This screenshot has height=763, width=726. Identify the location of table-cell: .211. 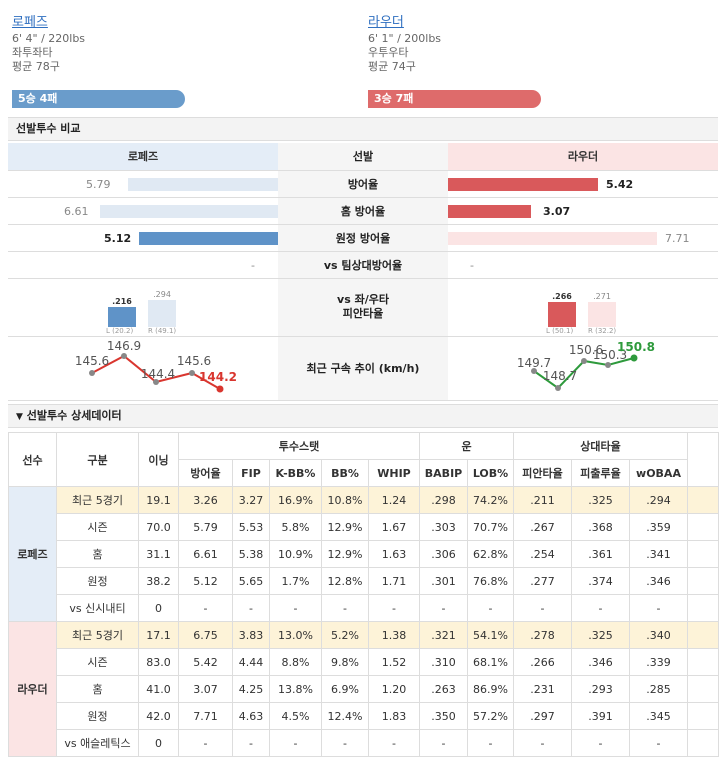
(542, 500).